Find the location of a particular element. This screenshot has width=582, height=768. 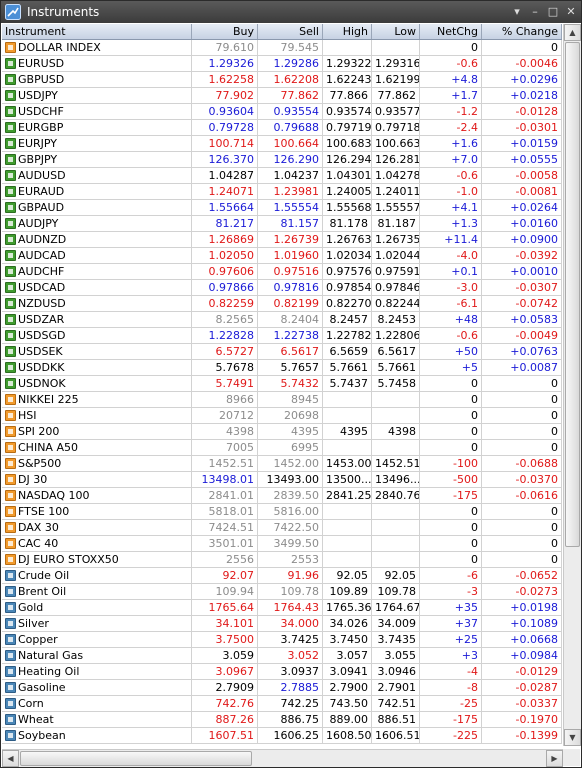

column-header-buy: Buy is located at coordinates (225, 31).